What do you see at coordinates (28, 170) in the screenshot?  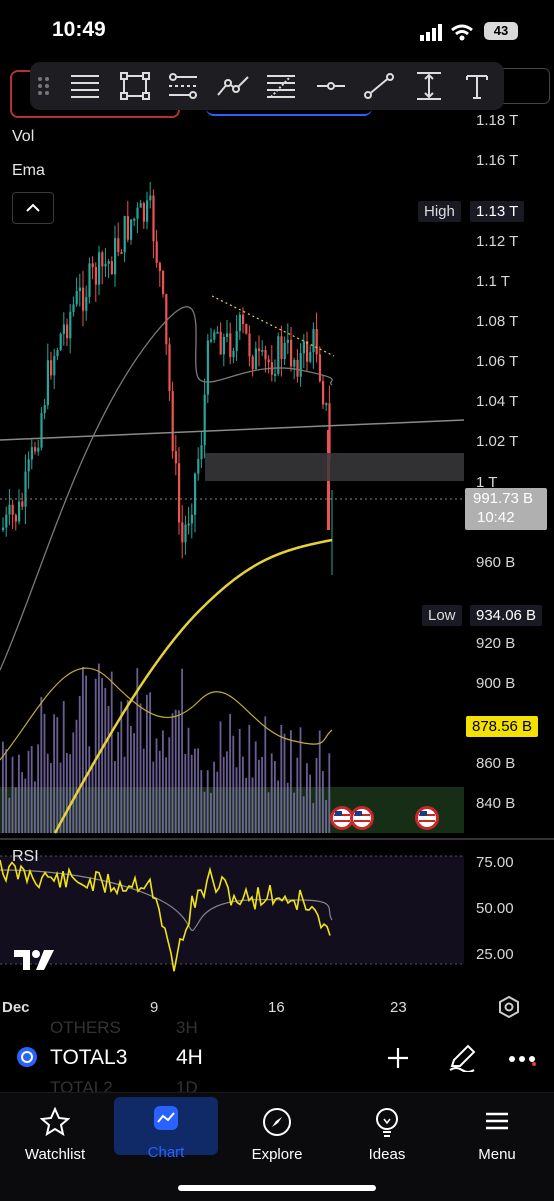 I see `indicator-ema-label: Ema` at bounding box center [28, 170].